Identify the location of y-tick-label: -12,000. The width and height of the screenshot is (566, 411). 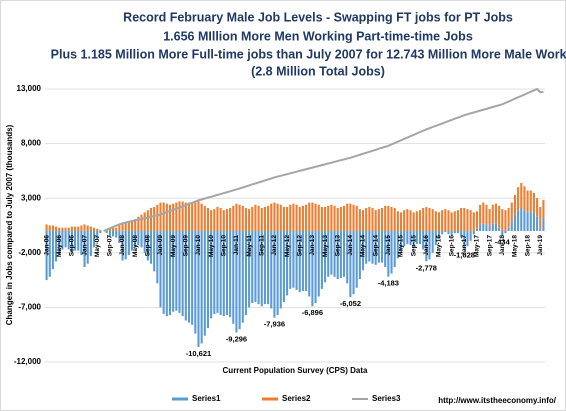
(28, 361).